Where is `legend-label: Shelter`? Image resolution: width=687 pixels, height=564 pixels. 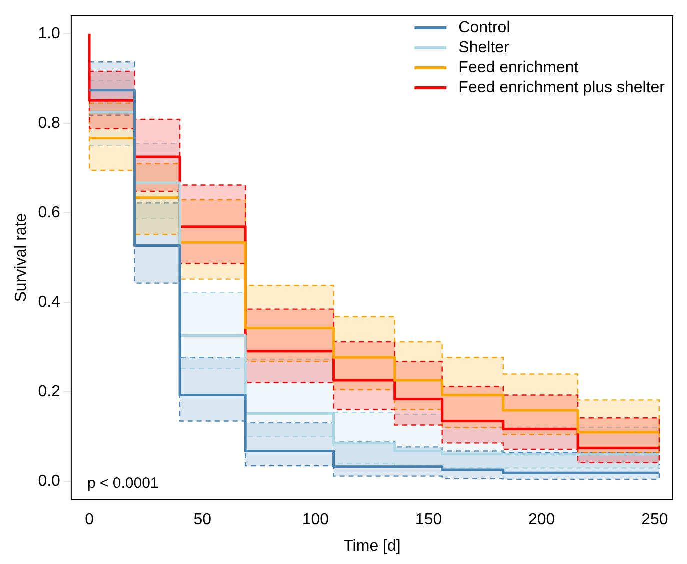
legend-label: Shelter is located at coordinates (484, 47).